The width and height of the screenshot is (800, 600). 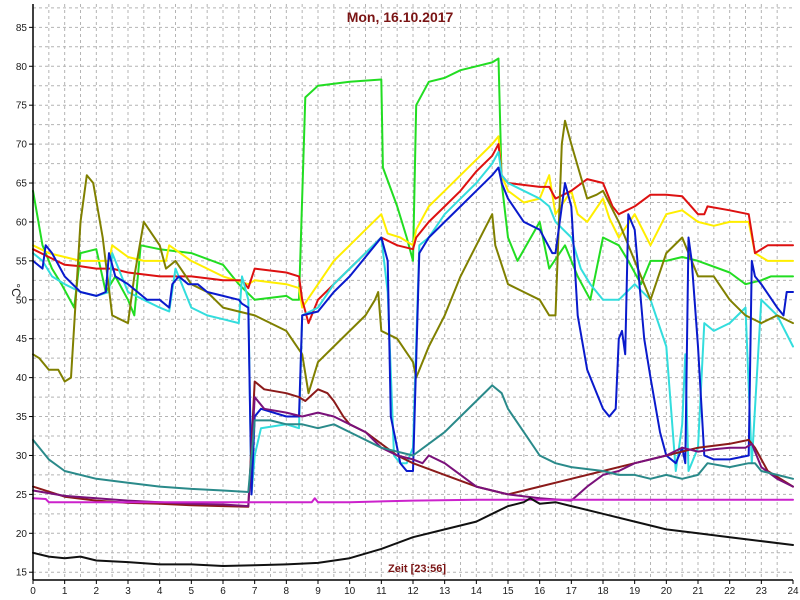 I want to click on x-tick-label: 20, so click(x=667, y=591).